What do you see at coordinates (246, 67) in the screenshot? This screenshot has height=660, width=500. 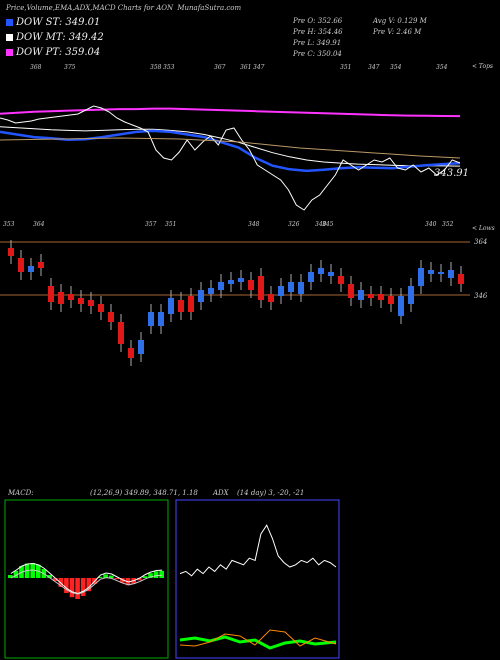 I see `top-number-5: 361` at bounding box center [246, 67].